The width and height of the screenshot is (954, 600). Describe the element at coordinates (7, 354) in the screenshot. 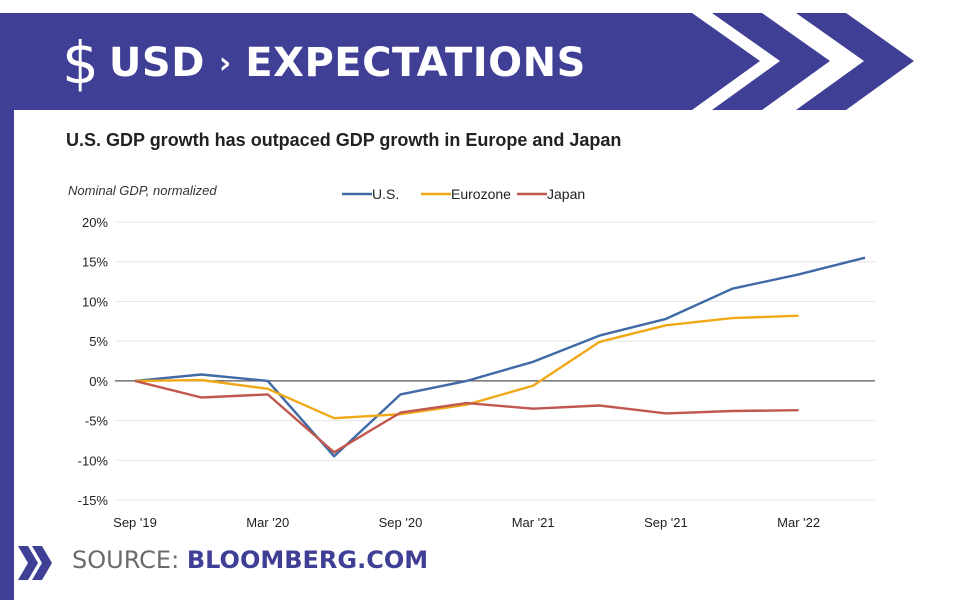

I see `left-accent-bar` at that location.